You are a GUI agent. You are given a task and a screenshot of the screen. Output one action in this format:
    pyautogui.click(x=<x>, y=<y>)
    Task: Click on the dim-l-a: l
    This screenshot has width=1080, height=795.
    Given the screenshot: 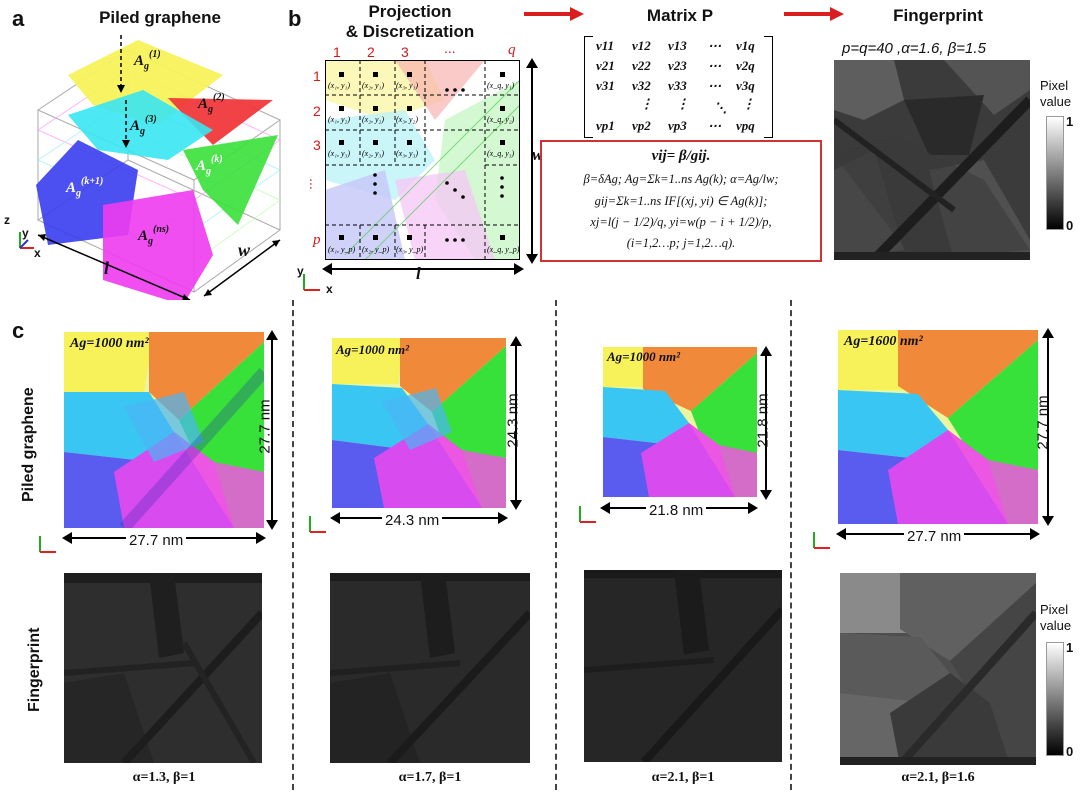 What is the action you would take?
    pyautogui.click(x=107, y=268)
    